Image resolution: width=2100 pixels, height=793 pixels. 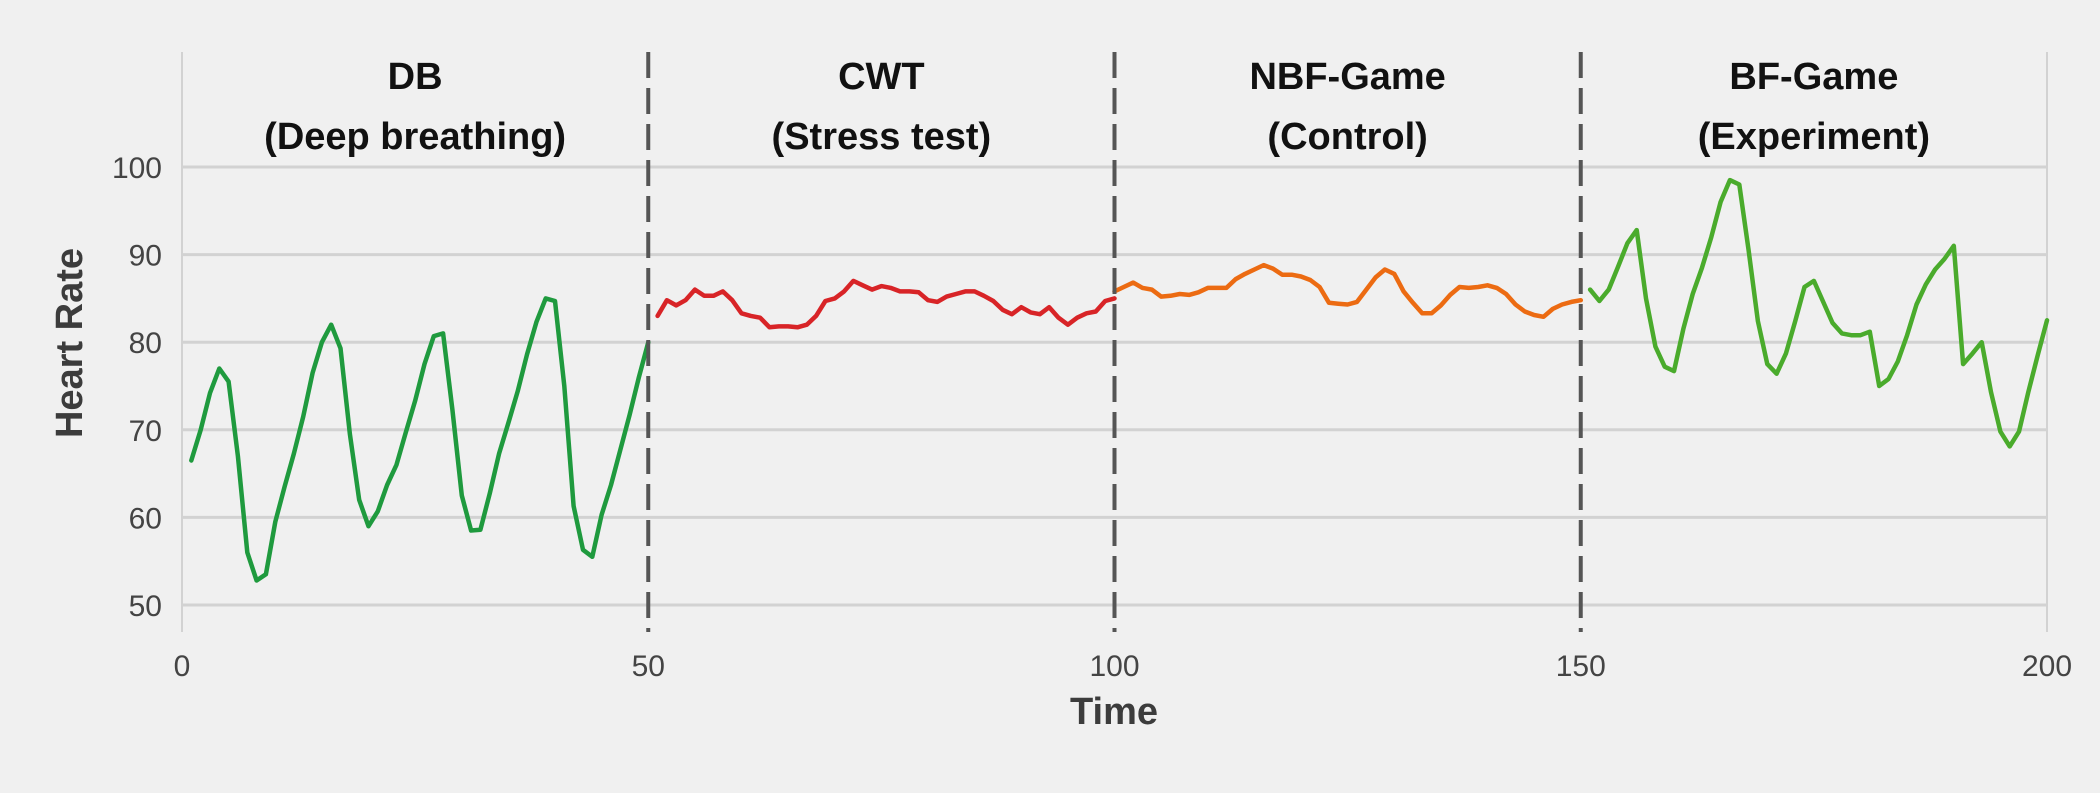 I want to click on y-tick-label-70: 70, so click(x=145, y=431).